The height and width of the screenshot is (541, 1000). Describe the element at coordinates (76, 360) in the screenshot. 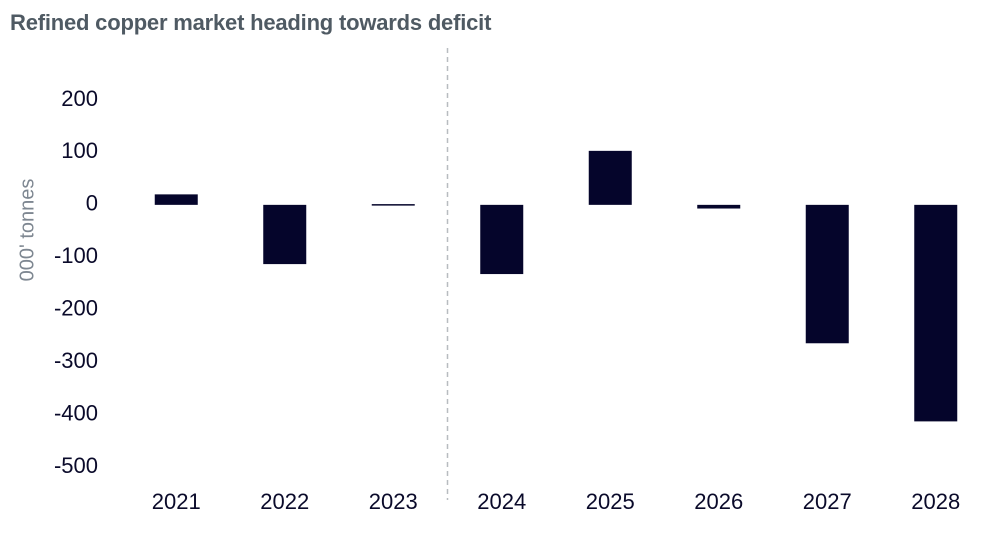

I see `y-tick-label: -300` at that location.